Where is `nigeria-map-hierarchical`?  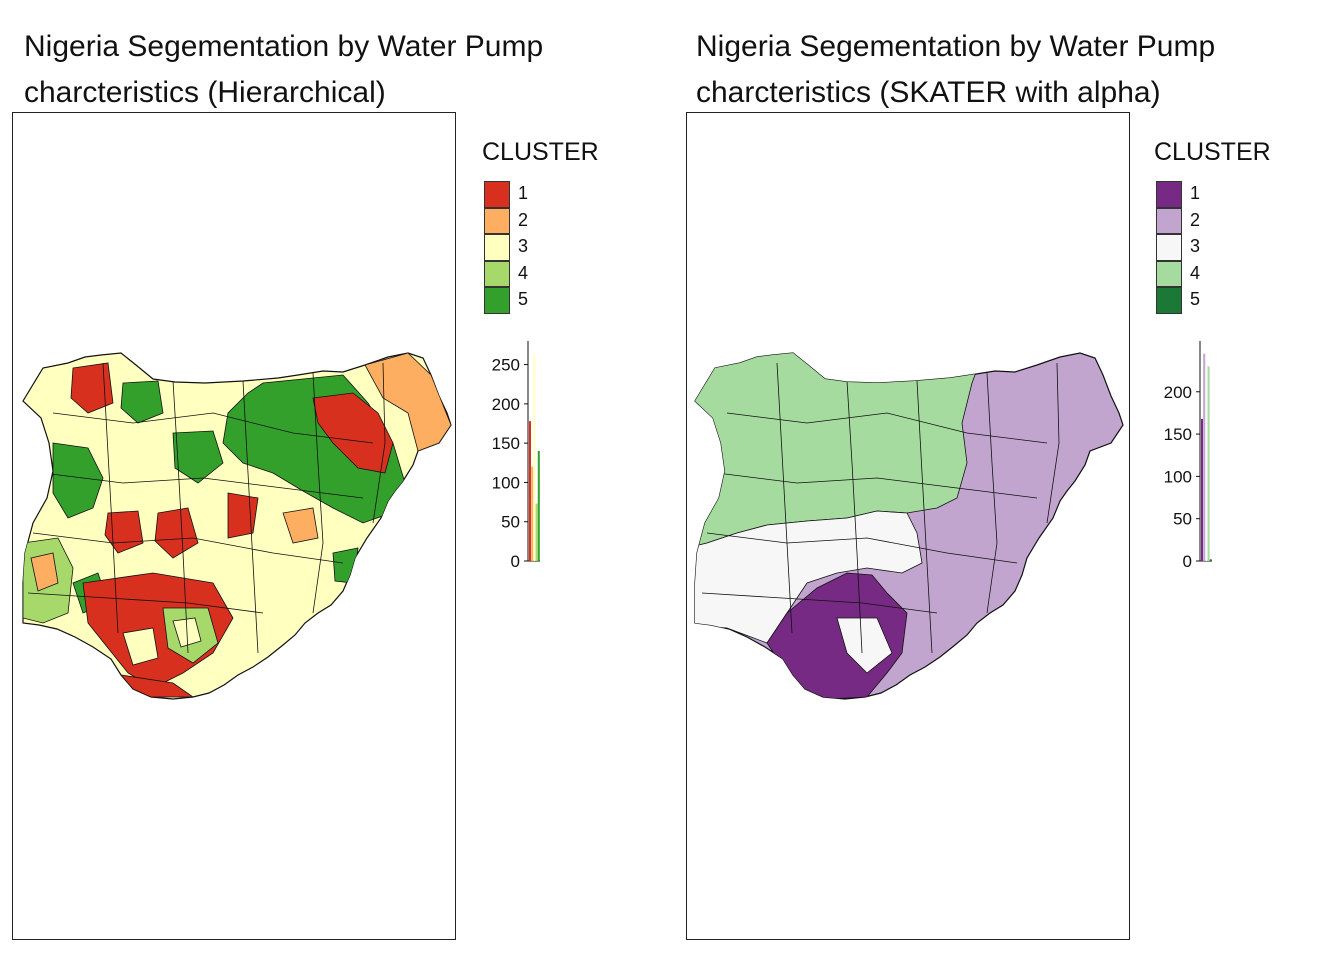 nigeria-map-hierarchical is located at coordinates (237, 526).